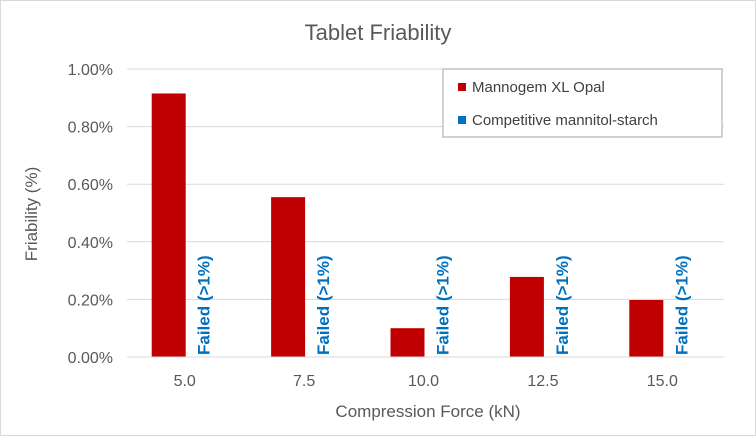  Describe the element at coordinates (538, 87) in the screenshot. I see `legend-label-mannogem: Mannogem XL Opal` at that location.